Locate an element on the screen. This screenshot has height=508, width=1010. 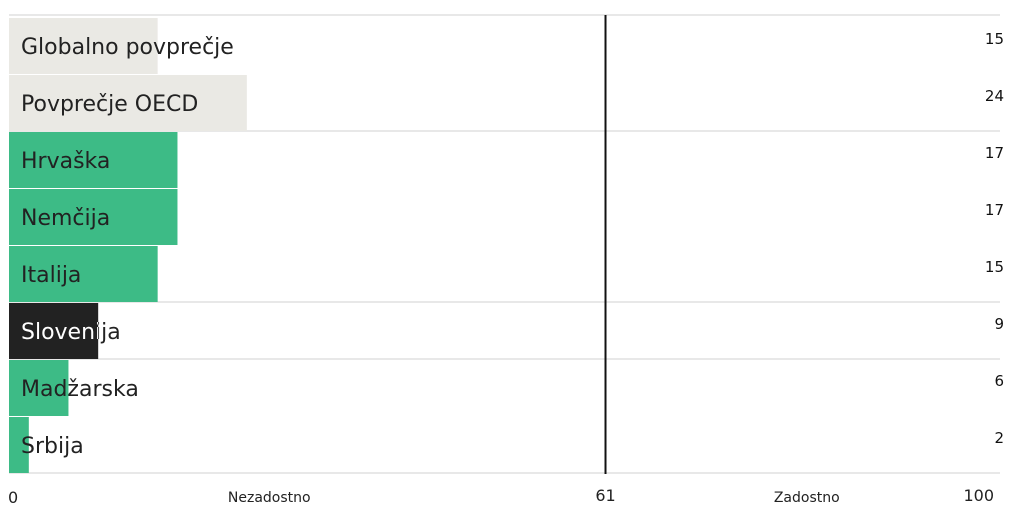
x-zone-label: Zadostno is located at coordinates (807, 498).